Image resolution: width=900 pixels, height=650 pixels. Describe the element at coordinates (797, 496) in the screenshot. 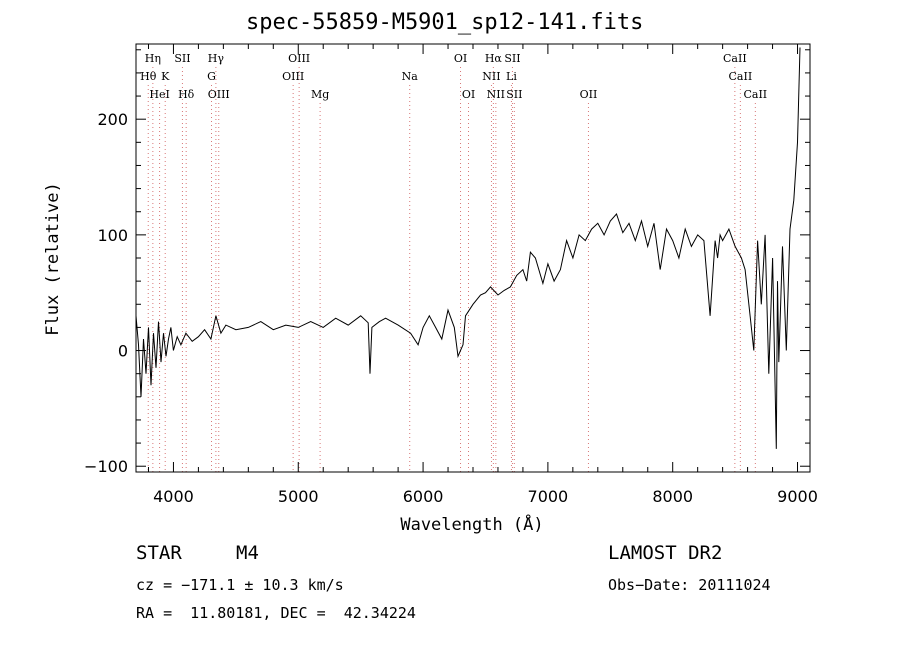

I see `x-tick-label: 9000` at that location.